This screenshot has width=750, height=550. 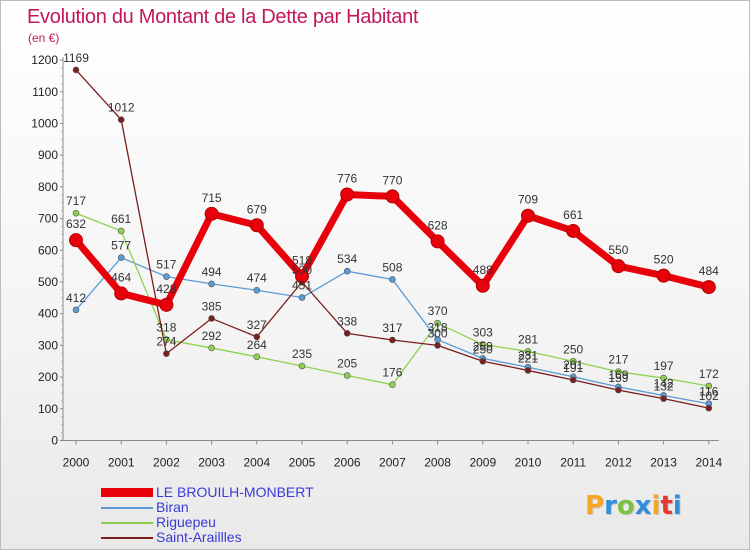 What do you see at coordinates (256, 463) in the screenshot?
I see `x-tick-label: 2004` at bounding box center [256, 463].